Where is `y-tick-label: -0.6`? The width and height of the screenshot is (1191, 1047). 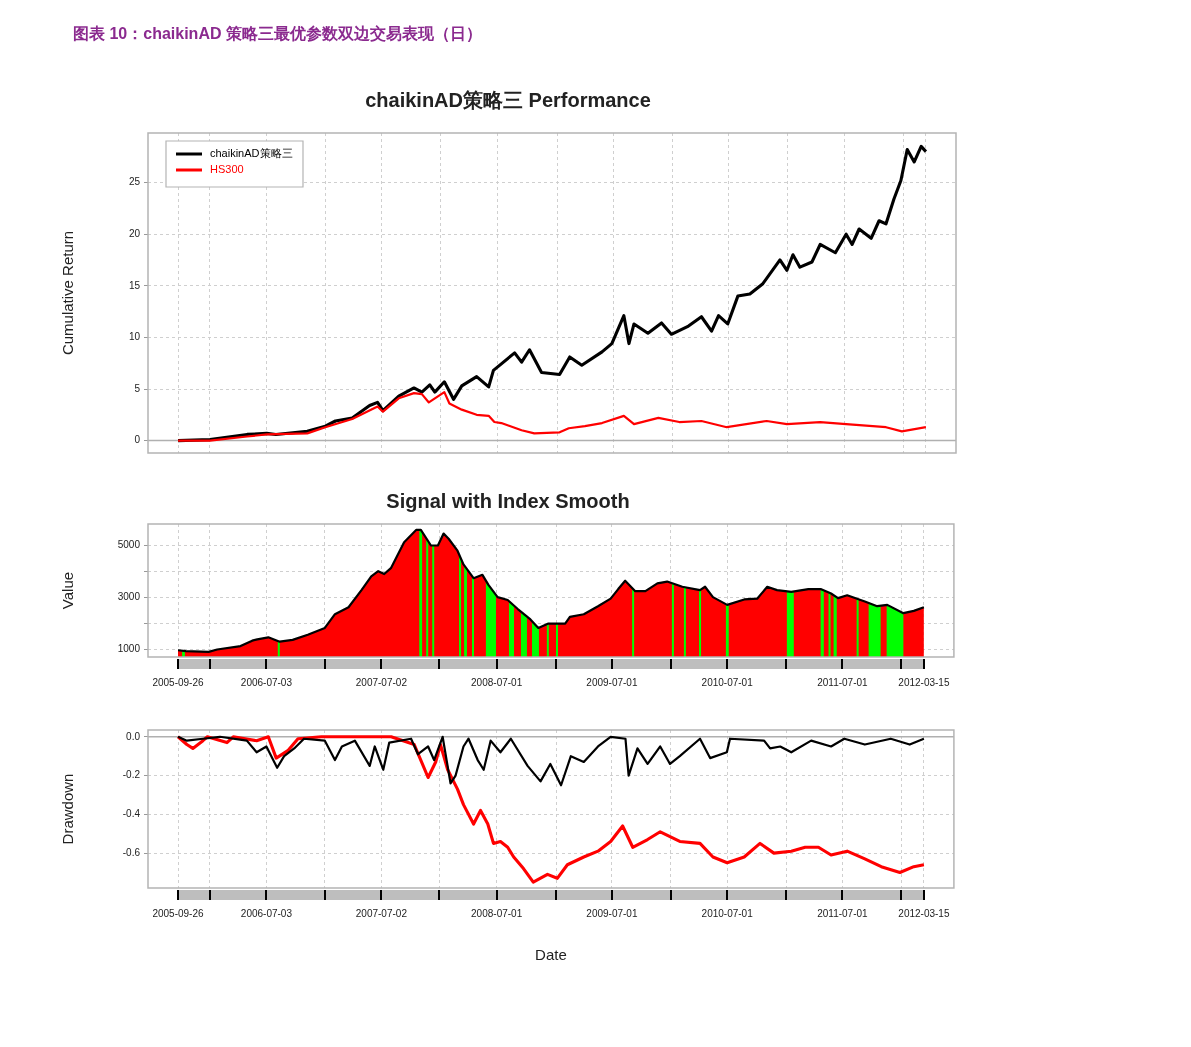 y-tick-label: -0.6 is located at coordinates (131, 852).